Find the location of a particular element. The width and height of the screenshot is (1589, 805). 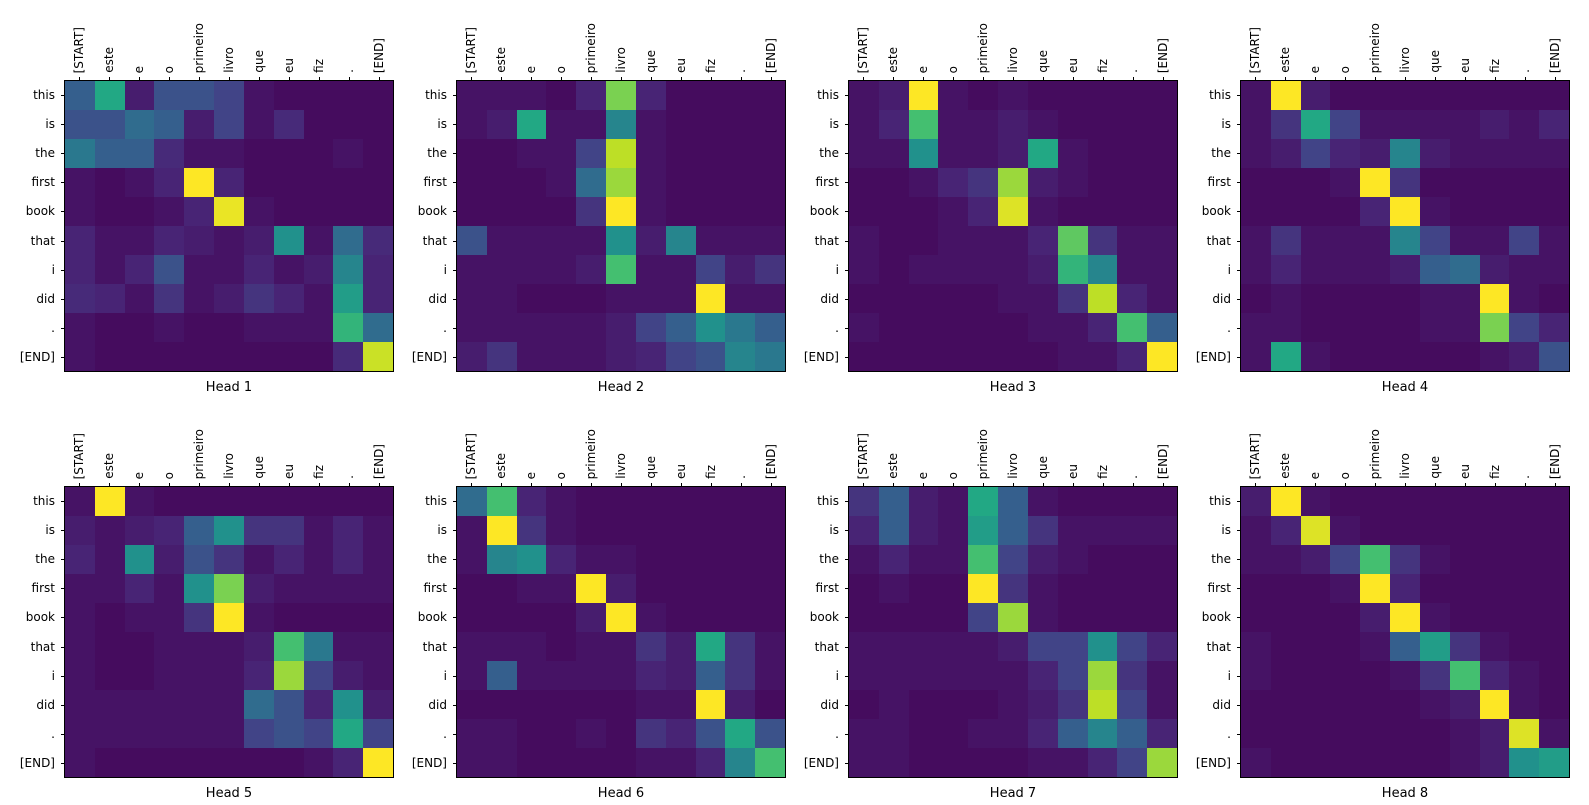

y-tick-label: book is located at coordinates (36, 211).